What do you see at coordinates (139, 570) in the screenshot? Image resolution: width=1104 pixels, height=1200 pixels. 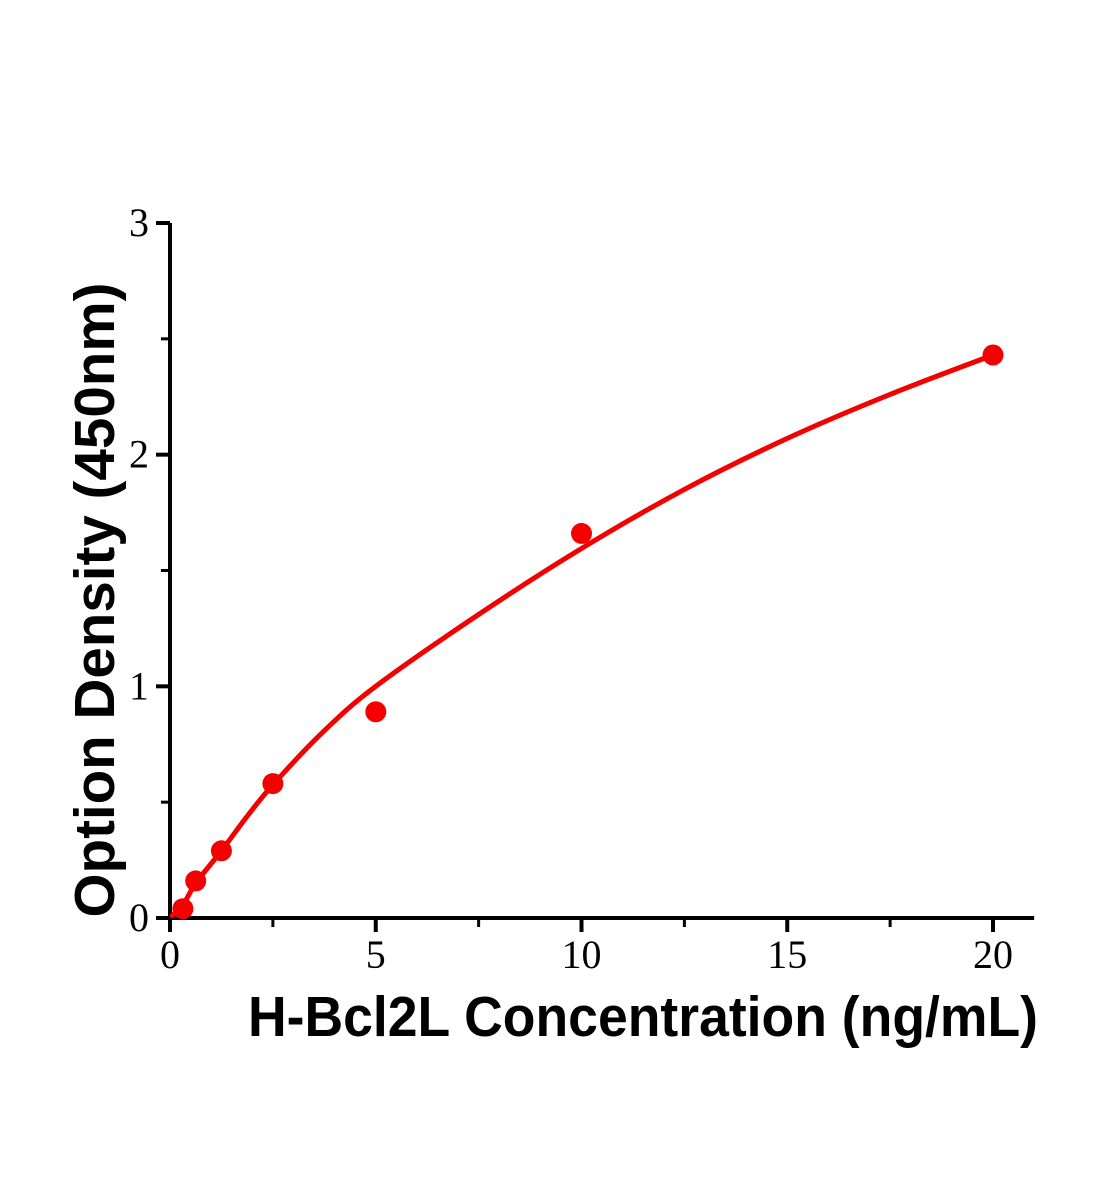 I see `y-axis-tick-labels: 0 1 2 3` at bounding box center [139, 570].